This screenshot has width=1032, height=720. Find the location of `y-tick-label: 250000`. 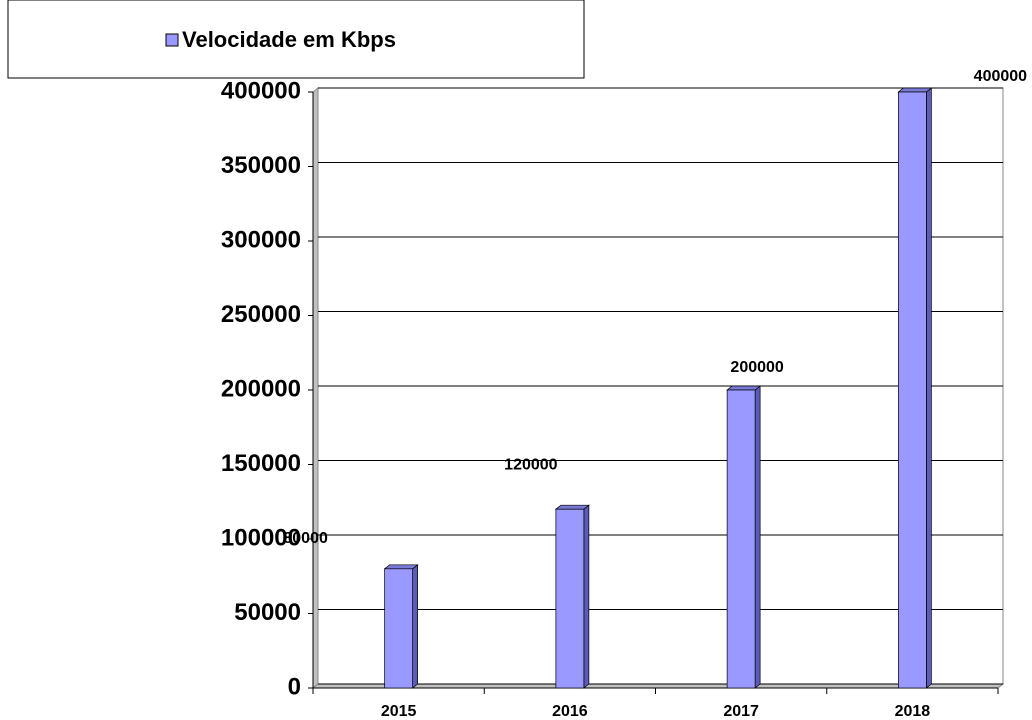

y-tick-label: 250000 is located at coordinates (261, 314).